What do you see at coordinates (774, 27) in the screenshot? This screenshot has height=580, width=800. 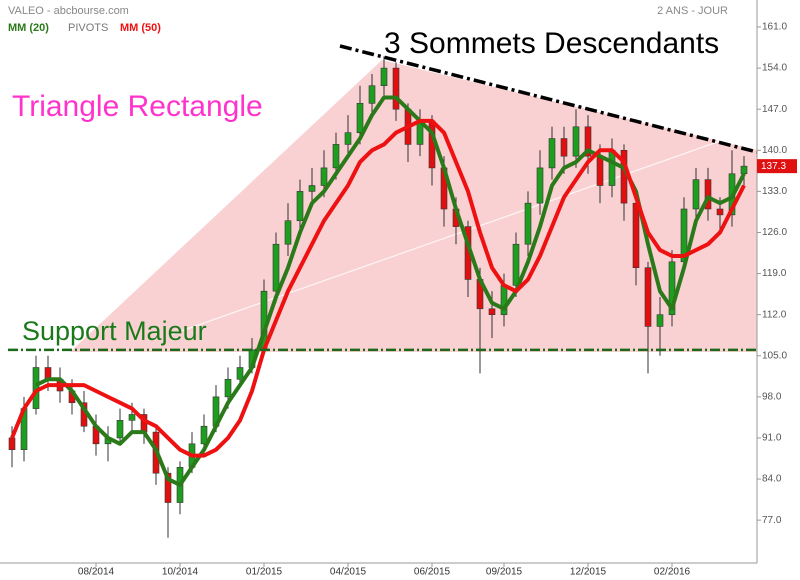 I see `y-tick-label: 161.0` at bounding box center [774, 27].